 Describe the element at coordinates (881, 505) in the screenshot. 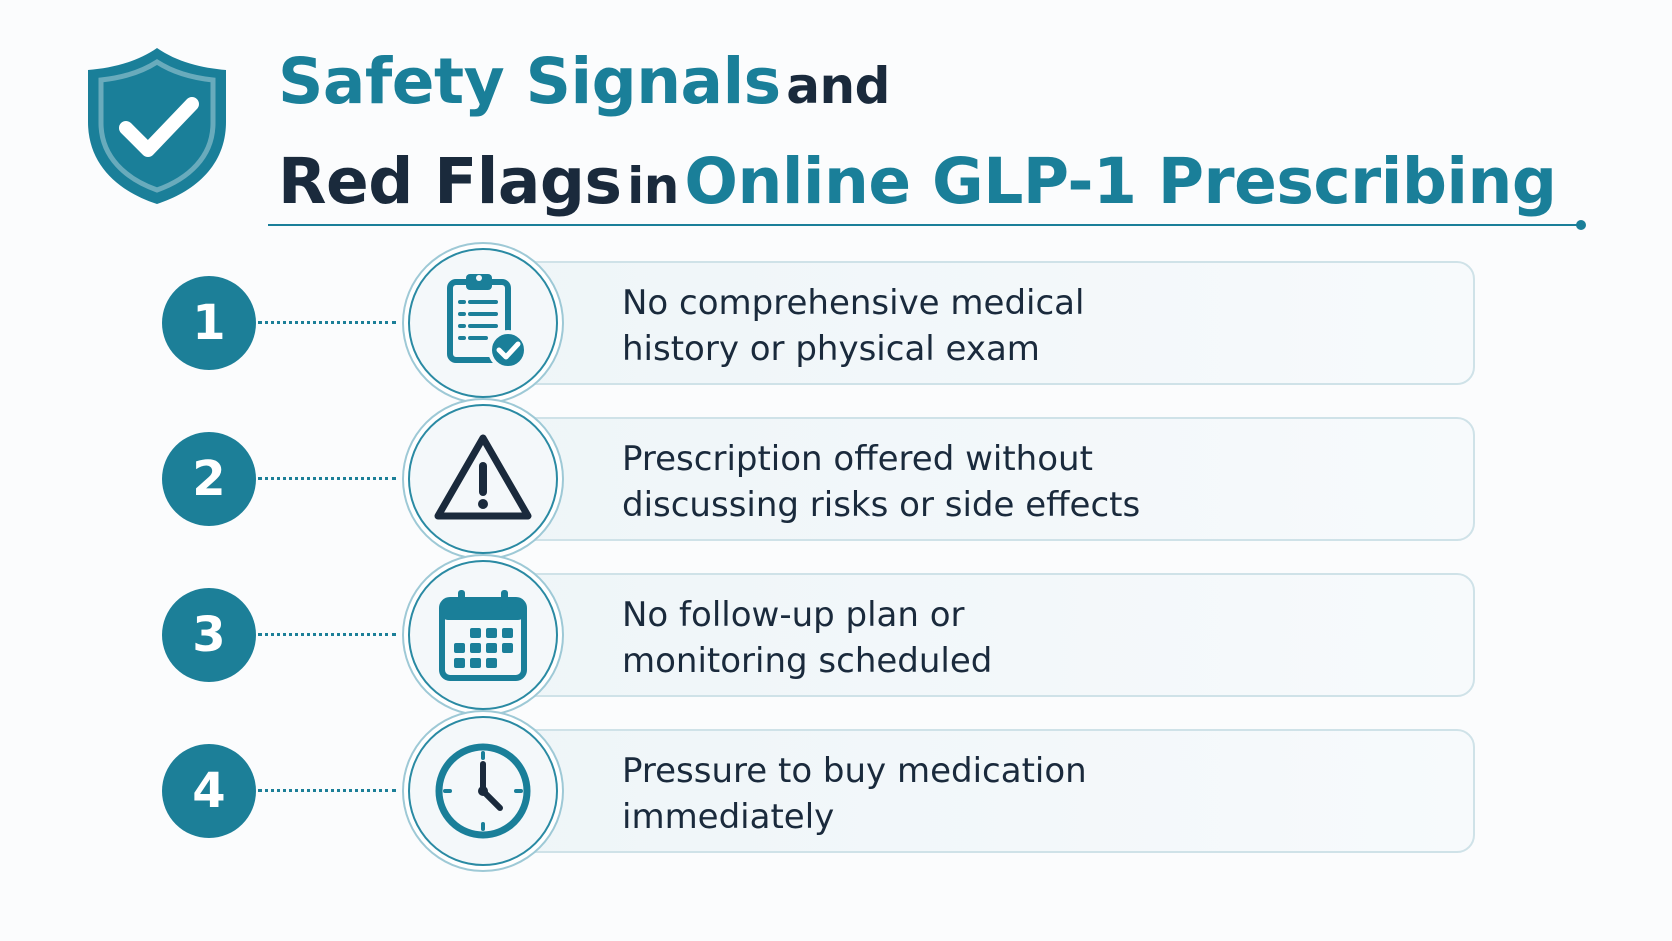

I see `item-text-line-2: discussing risks or side effects` at that location.